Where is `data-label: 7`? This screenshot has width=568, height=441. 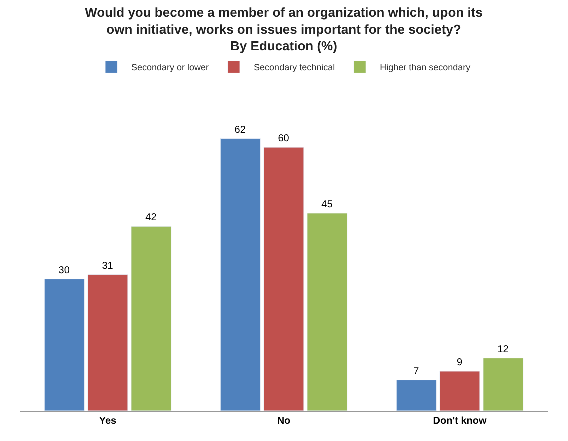
data-label: 7 is located at coordinates (417, 372).